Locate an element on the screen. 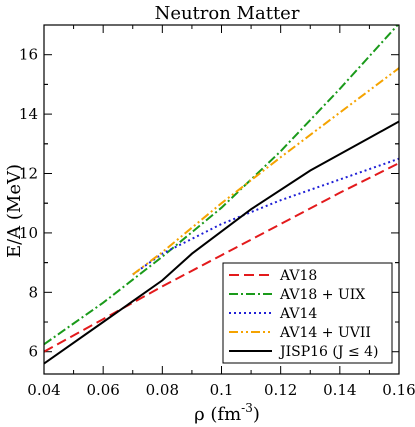 The height and width of the screenshot is (427, 415). x-axis-label: ρ (fm-3) is located at coordinates (227, 413).